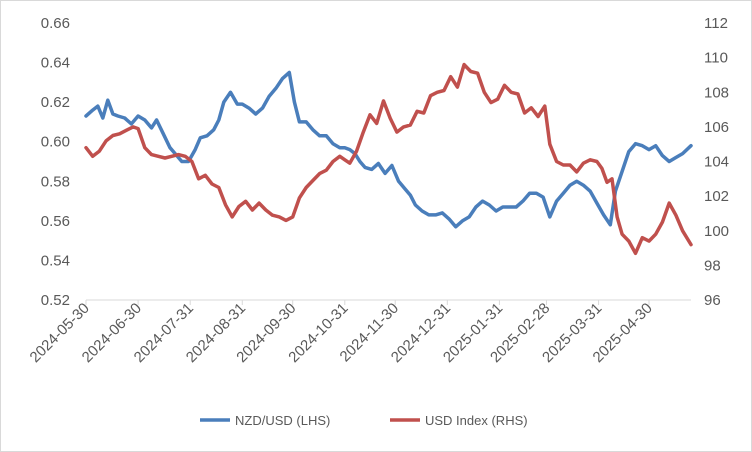 The width and height of the screenshot is (752, 452). What do you see at coordinates (55, 63) in the screenshot?
I see `y-left-tick-label: 0.64` at bounding box center [55, 63].